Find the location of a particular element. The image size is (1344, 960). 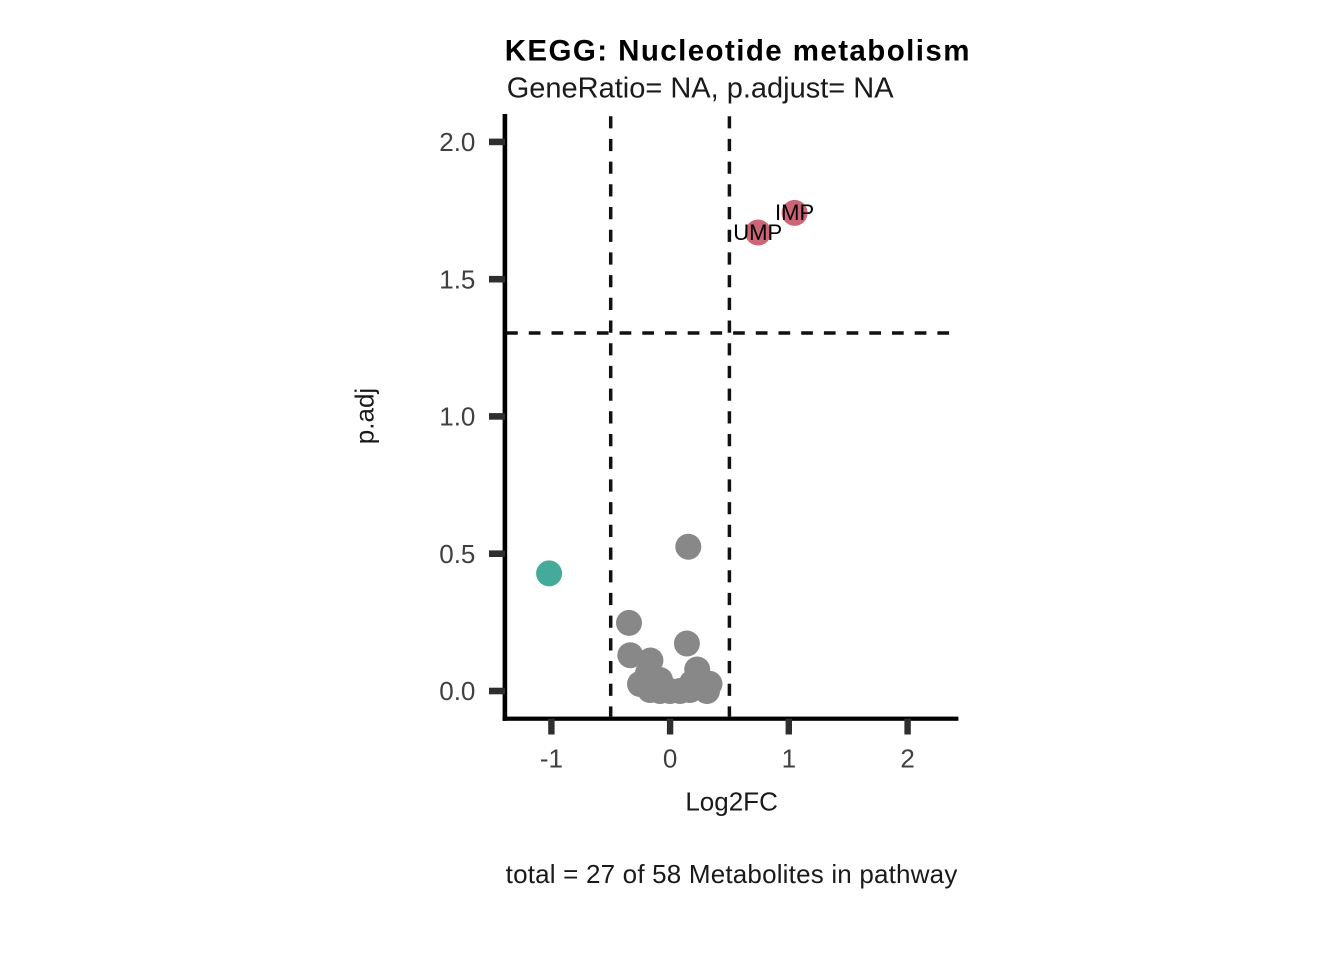

svg-text: 1 is located at coordinates (789, 759).